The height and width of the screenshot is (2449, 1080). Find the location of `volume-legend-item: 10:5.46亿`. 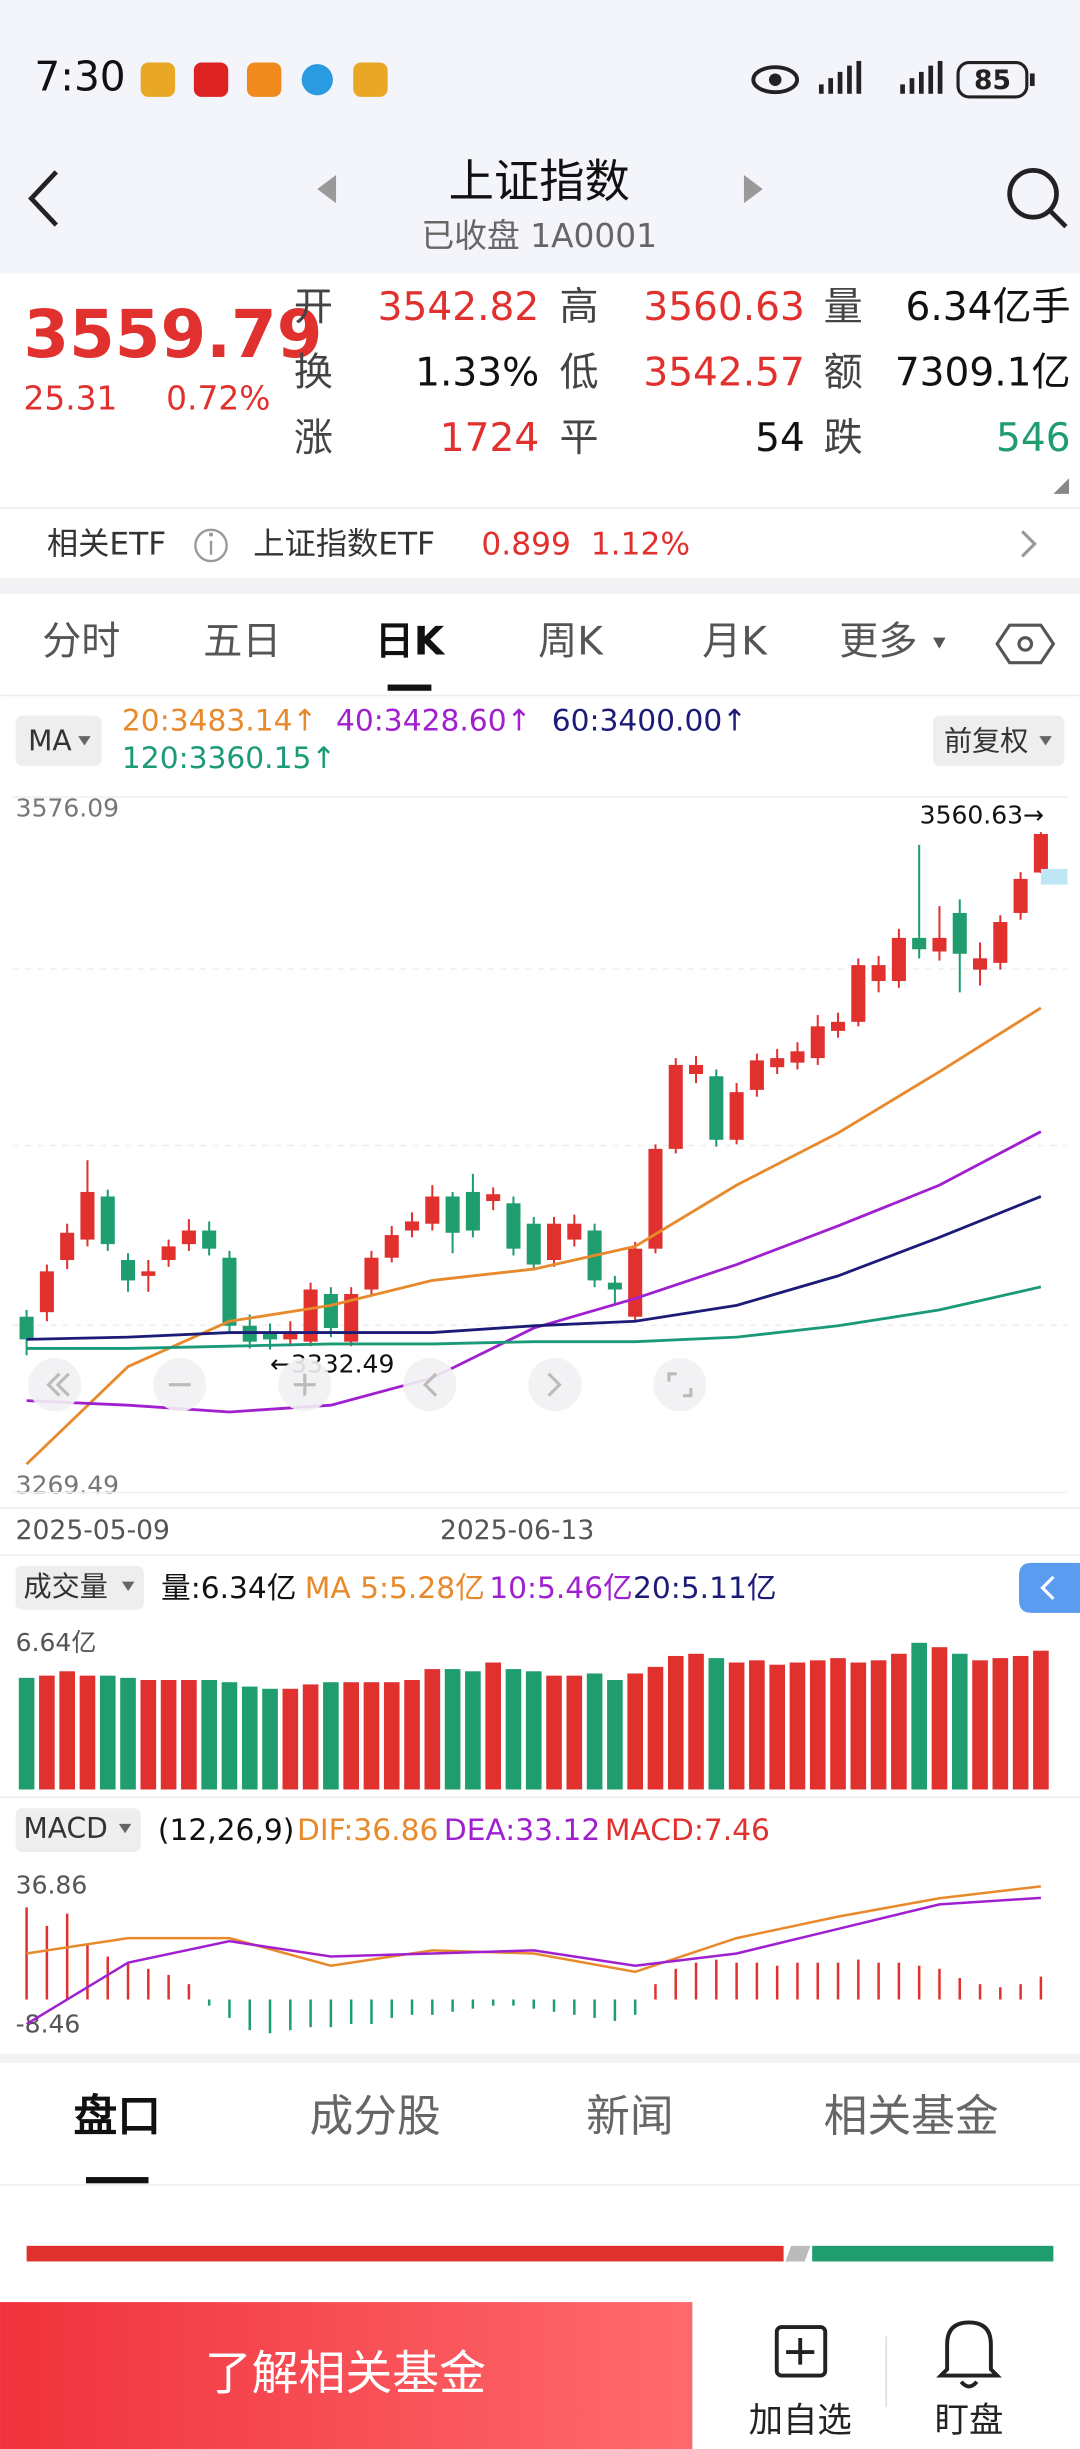

volume-legend-item: 10:5.46亿 is located at coordinates (561, 1588).